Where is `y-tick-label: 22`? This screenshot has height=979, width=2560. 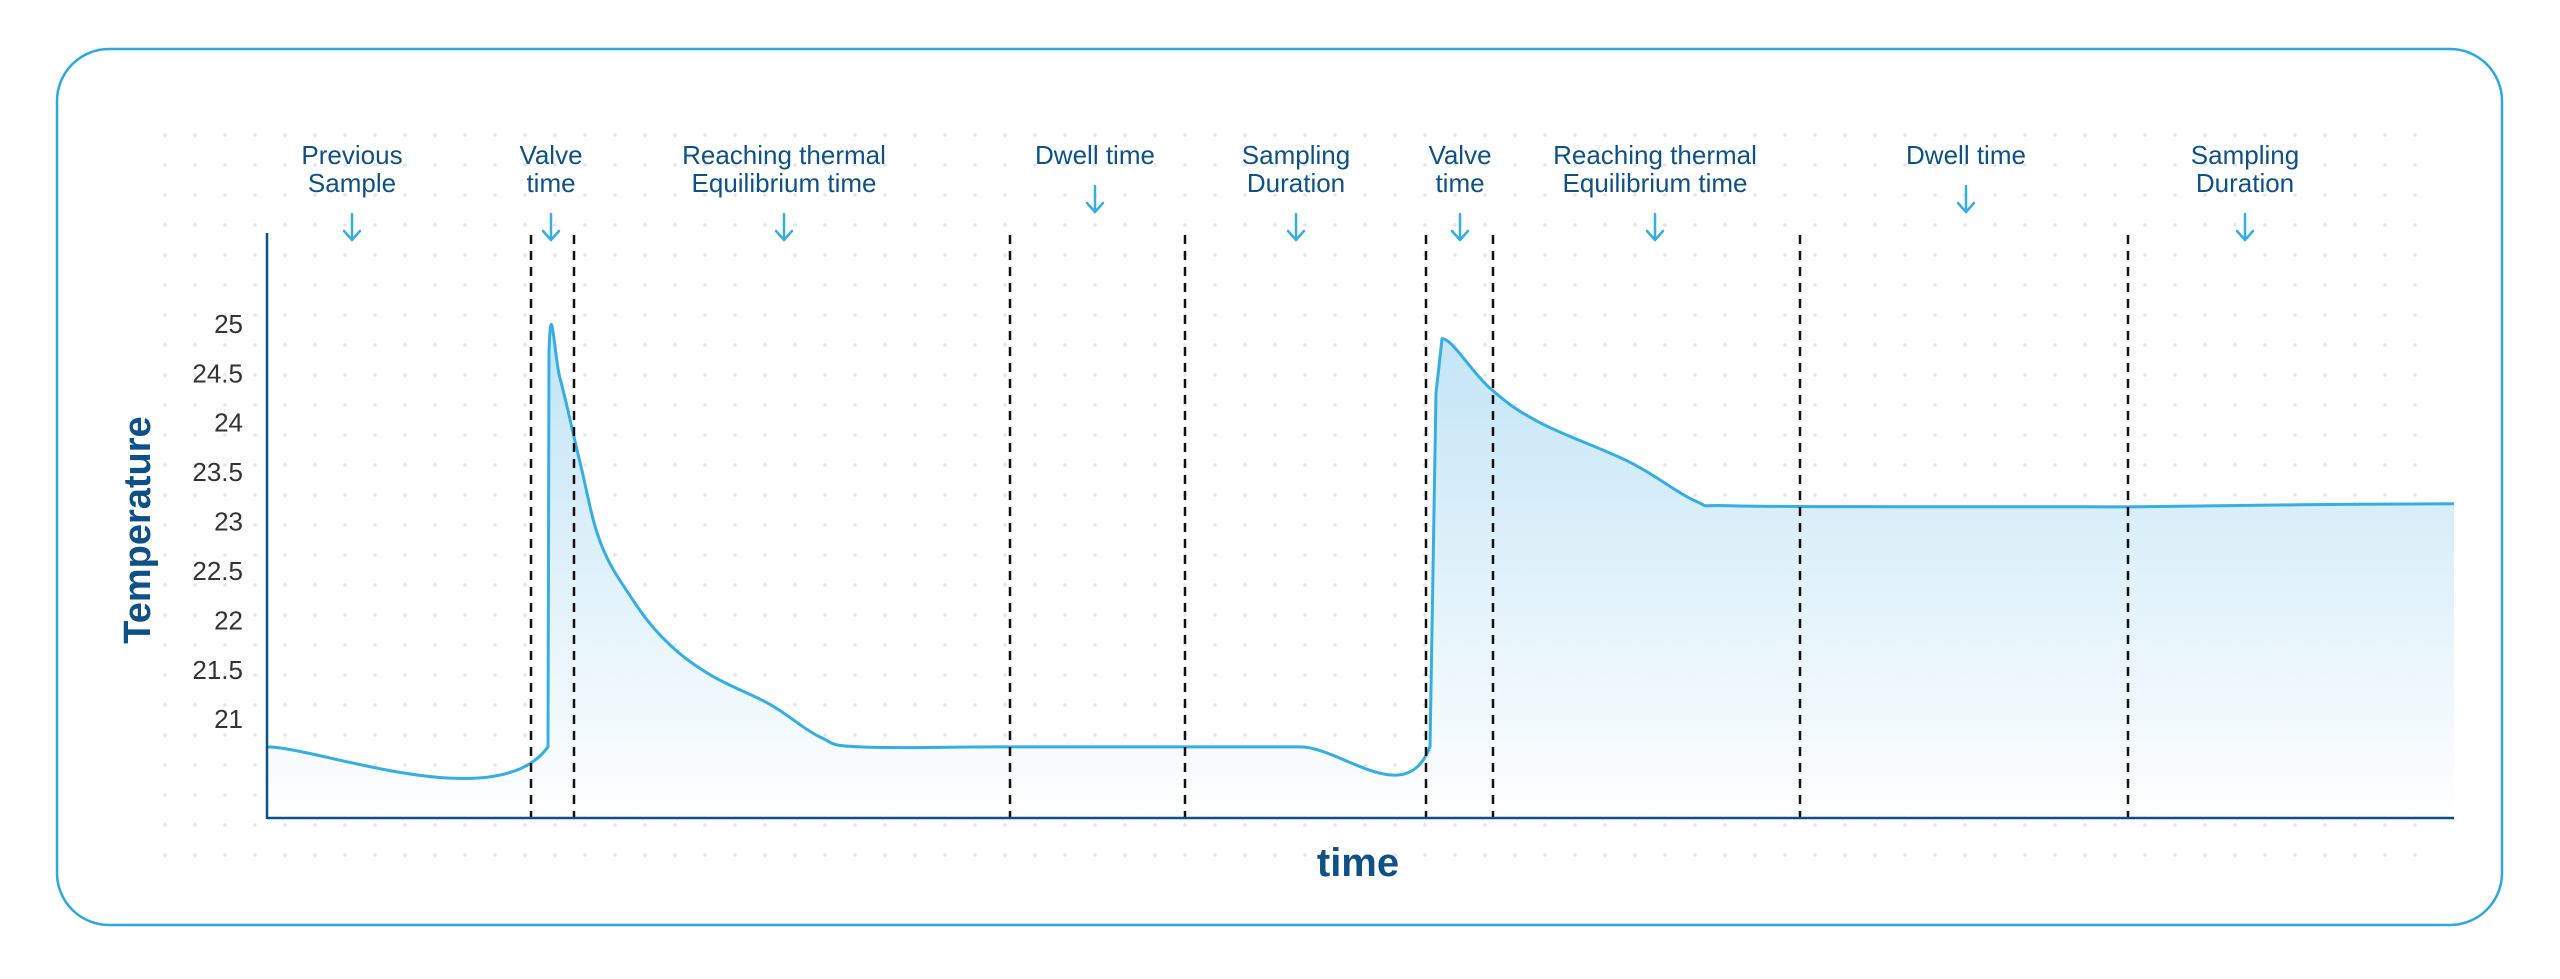 y-tick-label: 22 is located at coordinates (228, 620).